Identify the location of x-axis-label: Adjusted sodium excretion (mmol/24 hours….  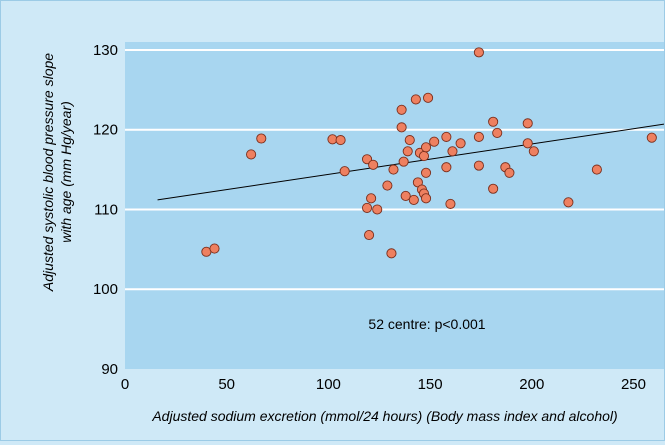
(384, 416).